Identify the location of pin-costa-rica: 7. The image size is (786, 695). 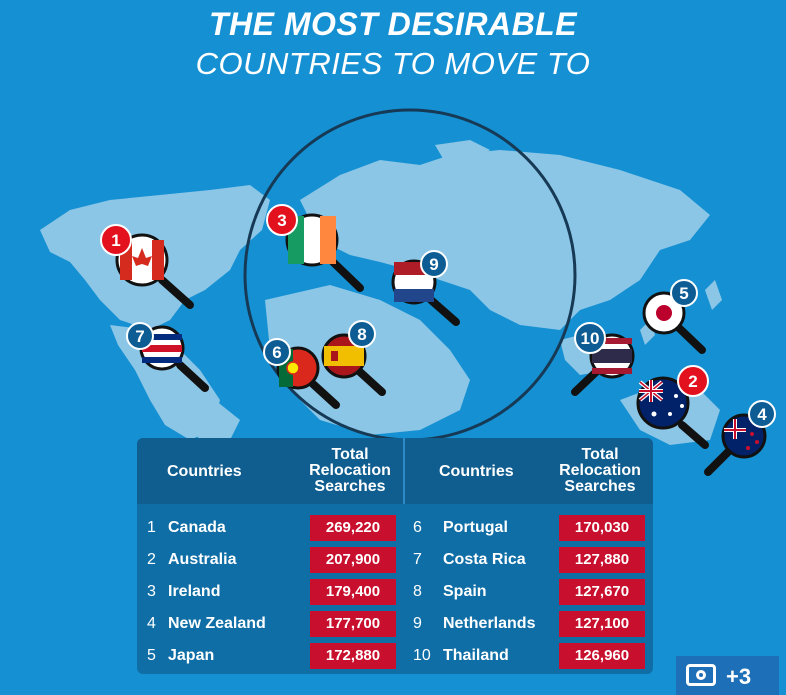
(167, 357).